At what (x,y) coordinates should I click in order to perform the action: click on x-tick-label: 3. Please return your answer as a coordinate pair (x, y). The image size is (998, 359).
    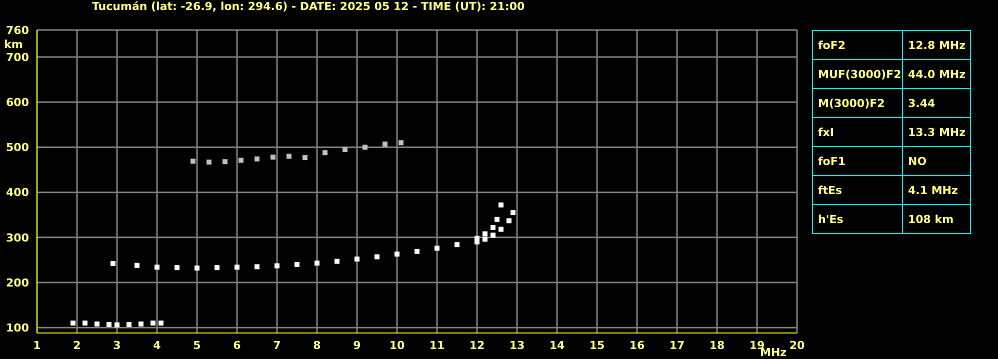
    Looking at the image, I should click on (117, 345).